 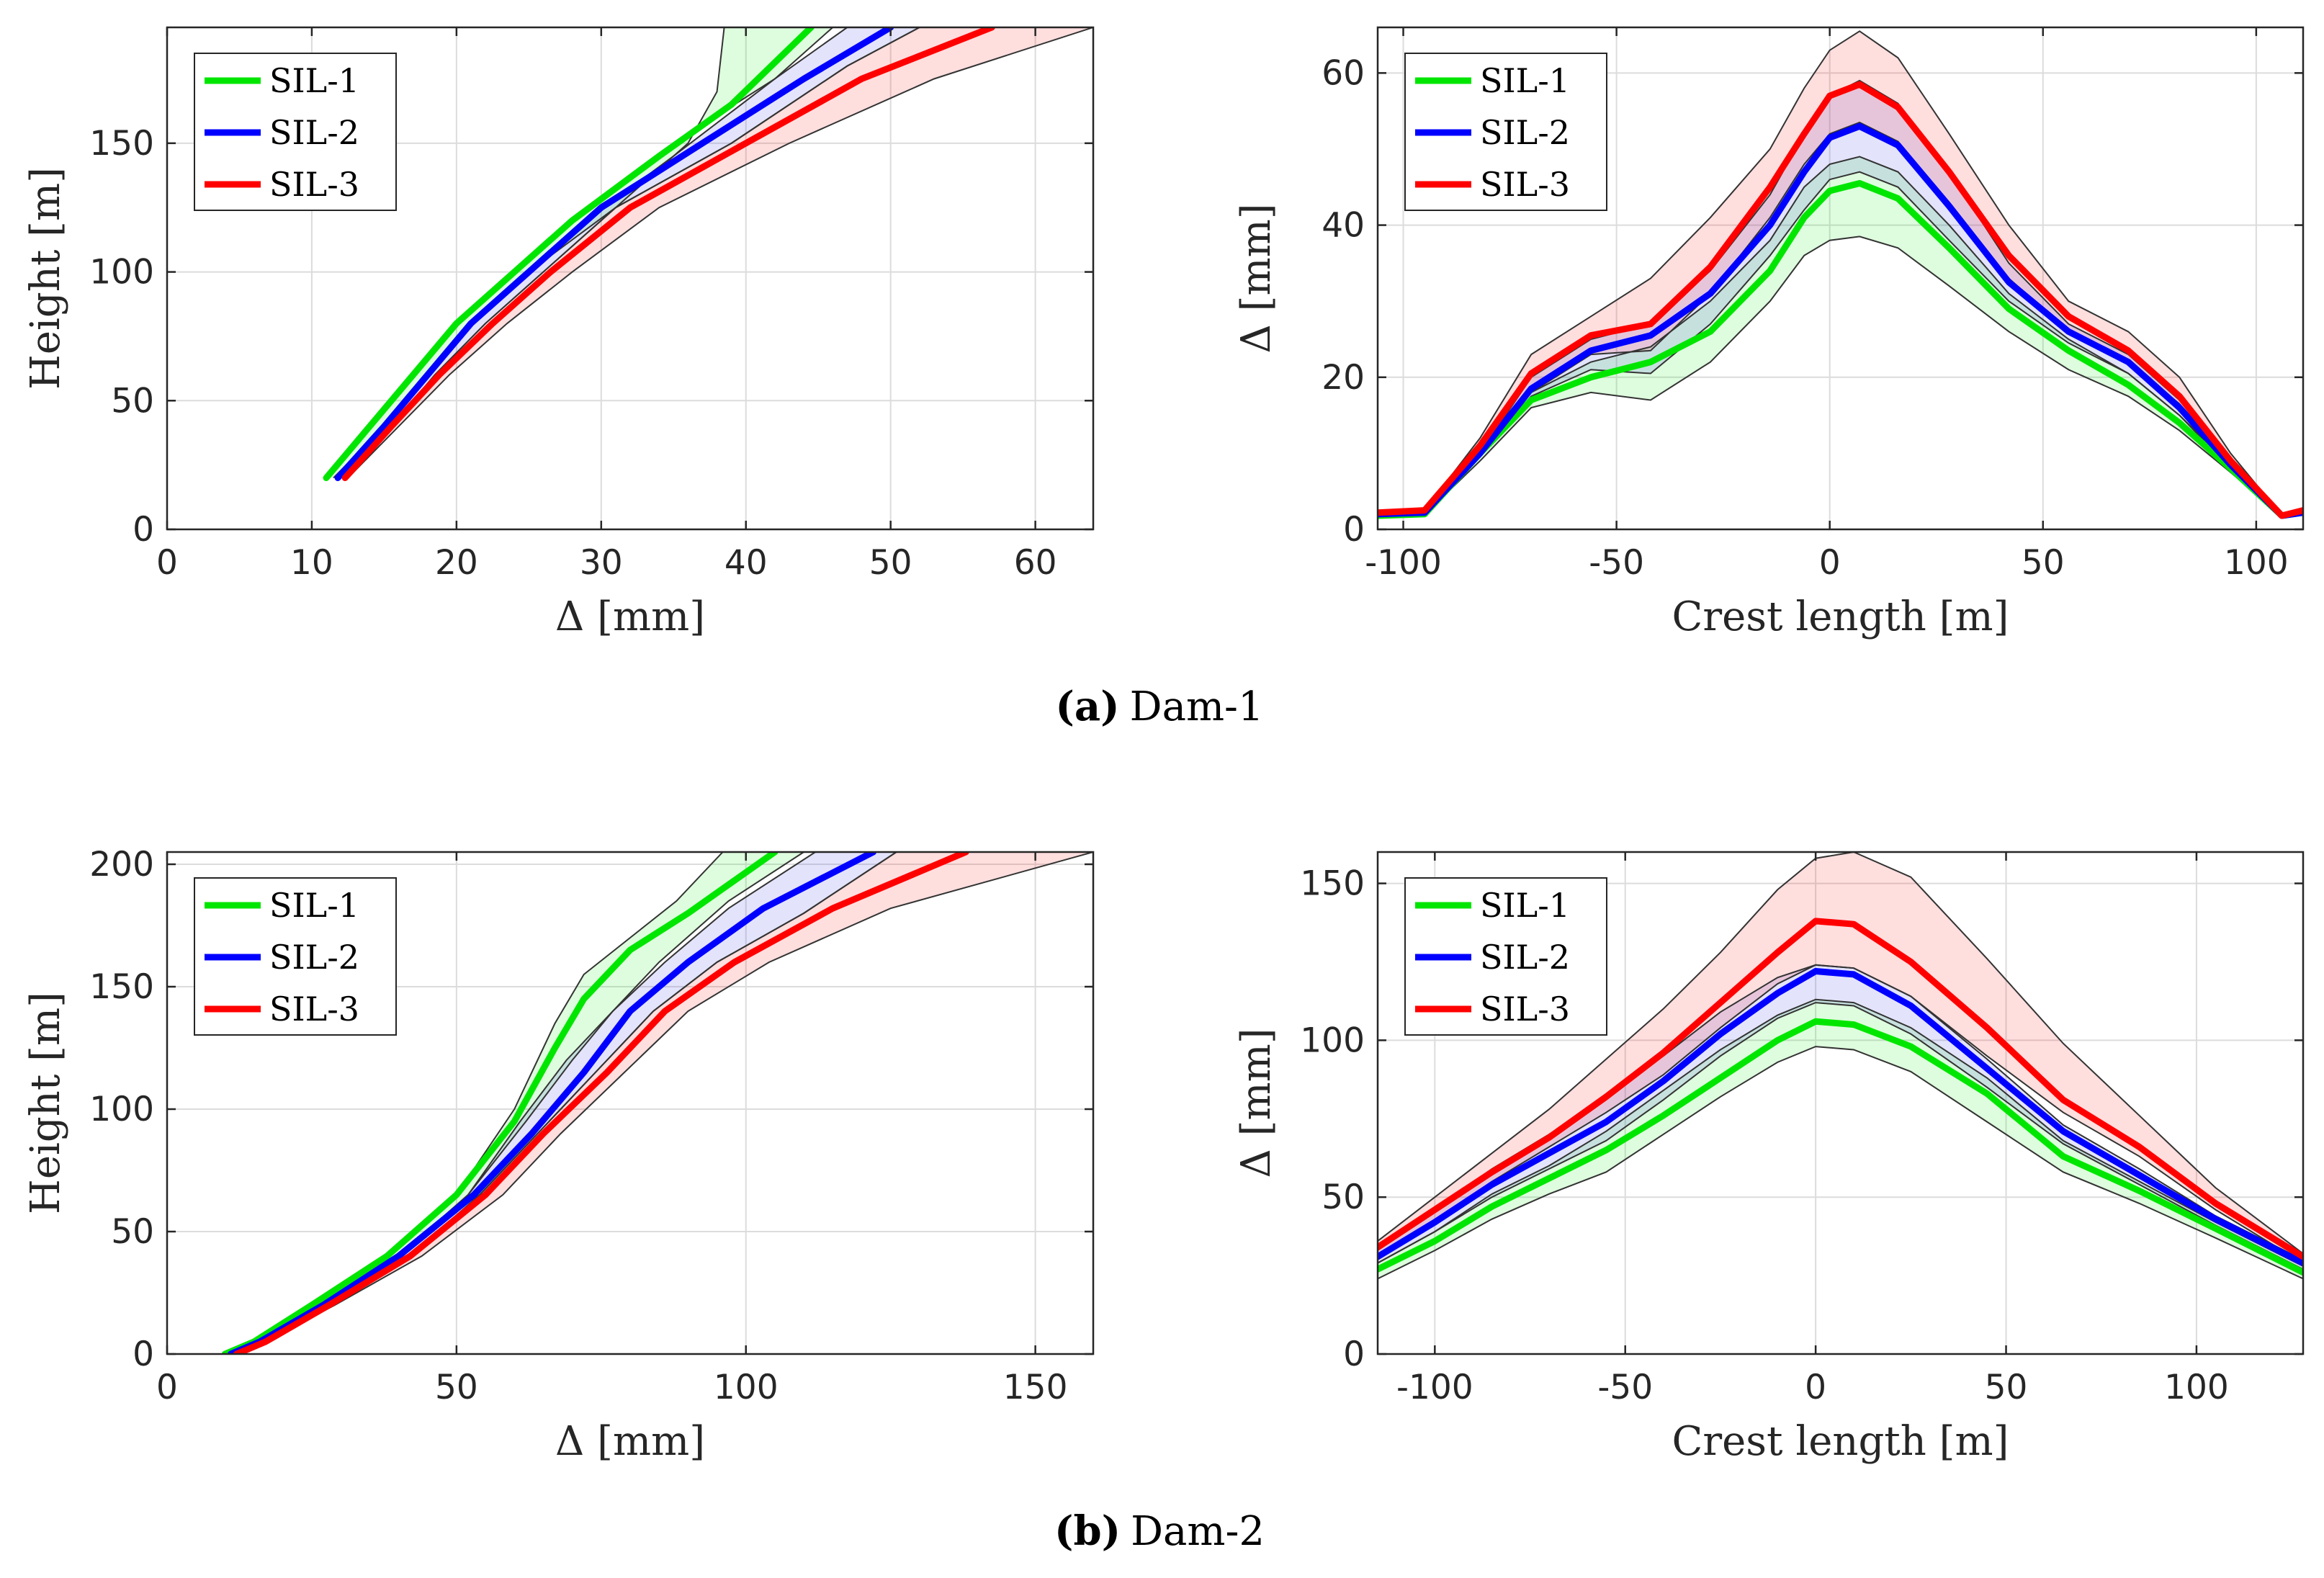 I want to click on x-tick-label: 40, so click(x=746, y=563).